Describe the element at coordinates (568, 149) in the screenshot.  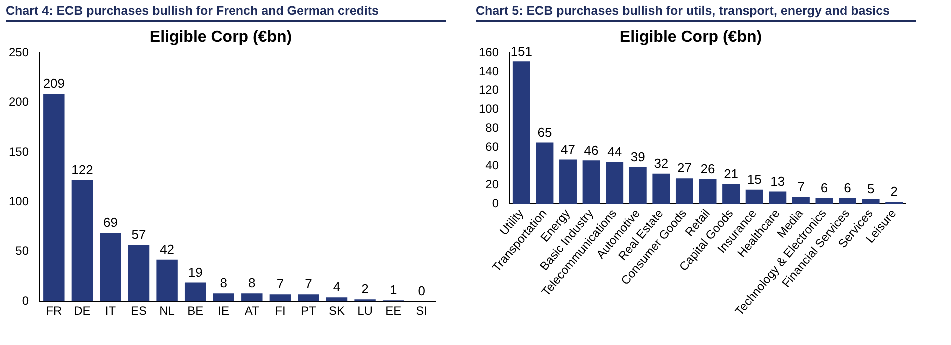
I see `data-label: 47` at that location.